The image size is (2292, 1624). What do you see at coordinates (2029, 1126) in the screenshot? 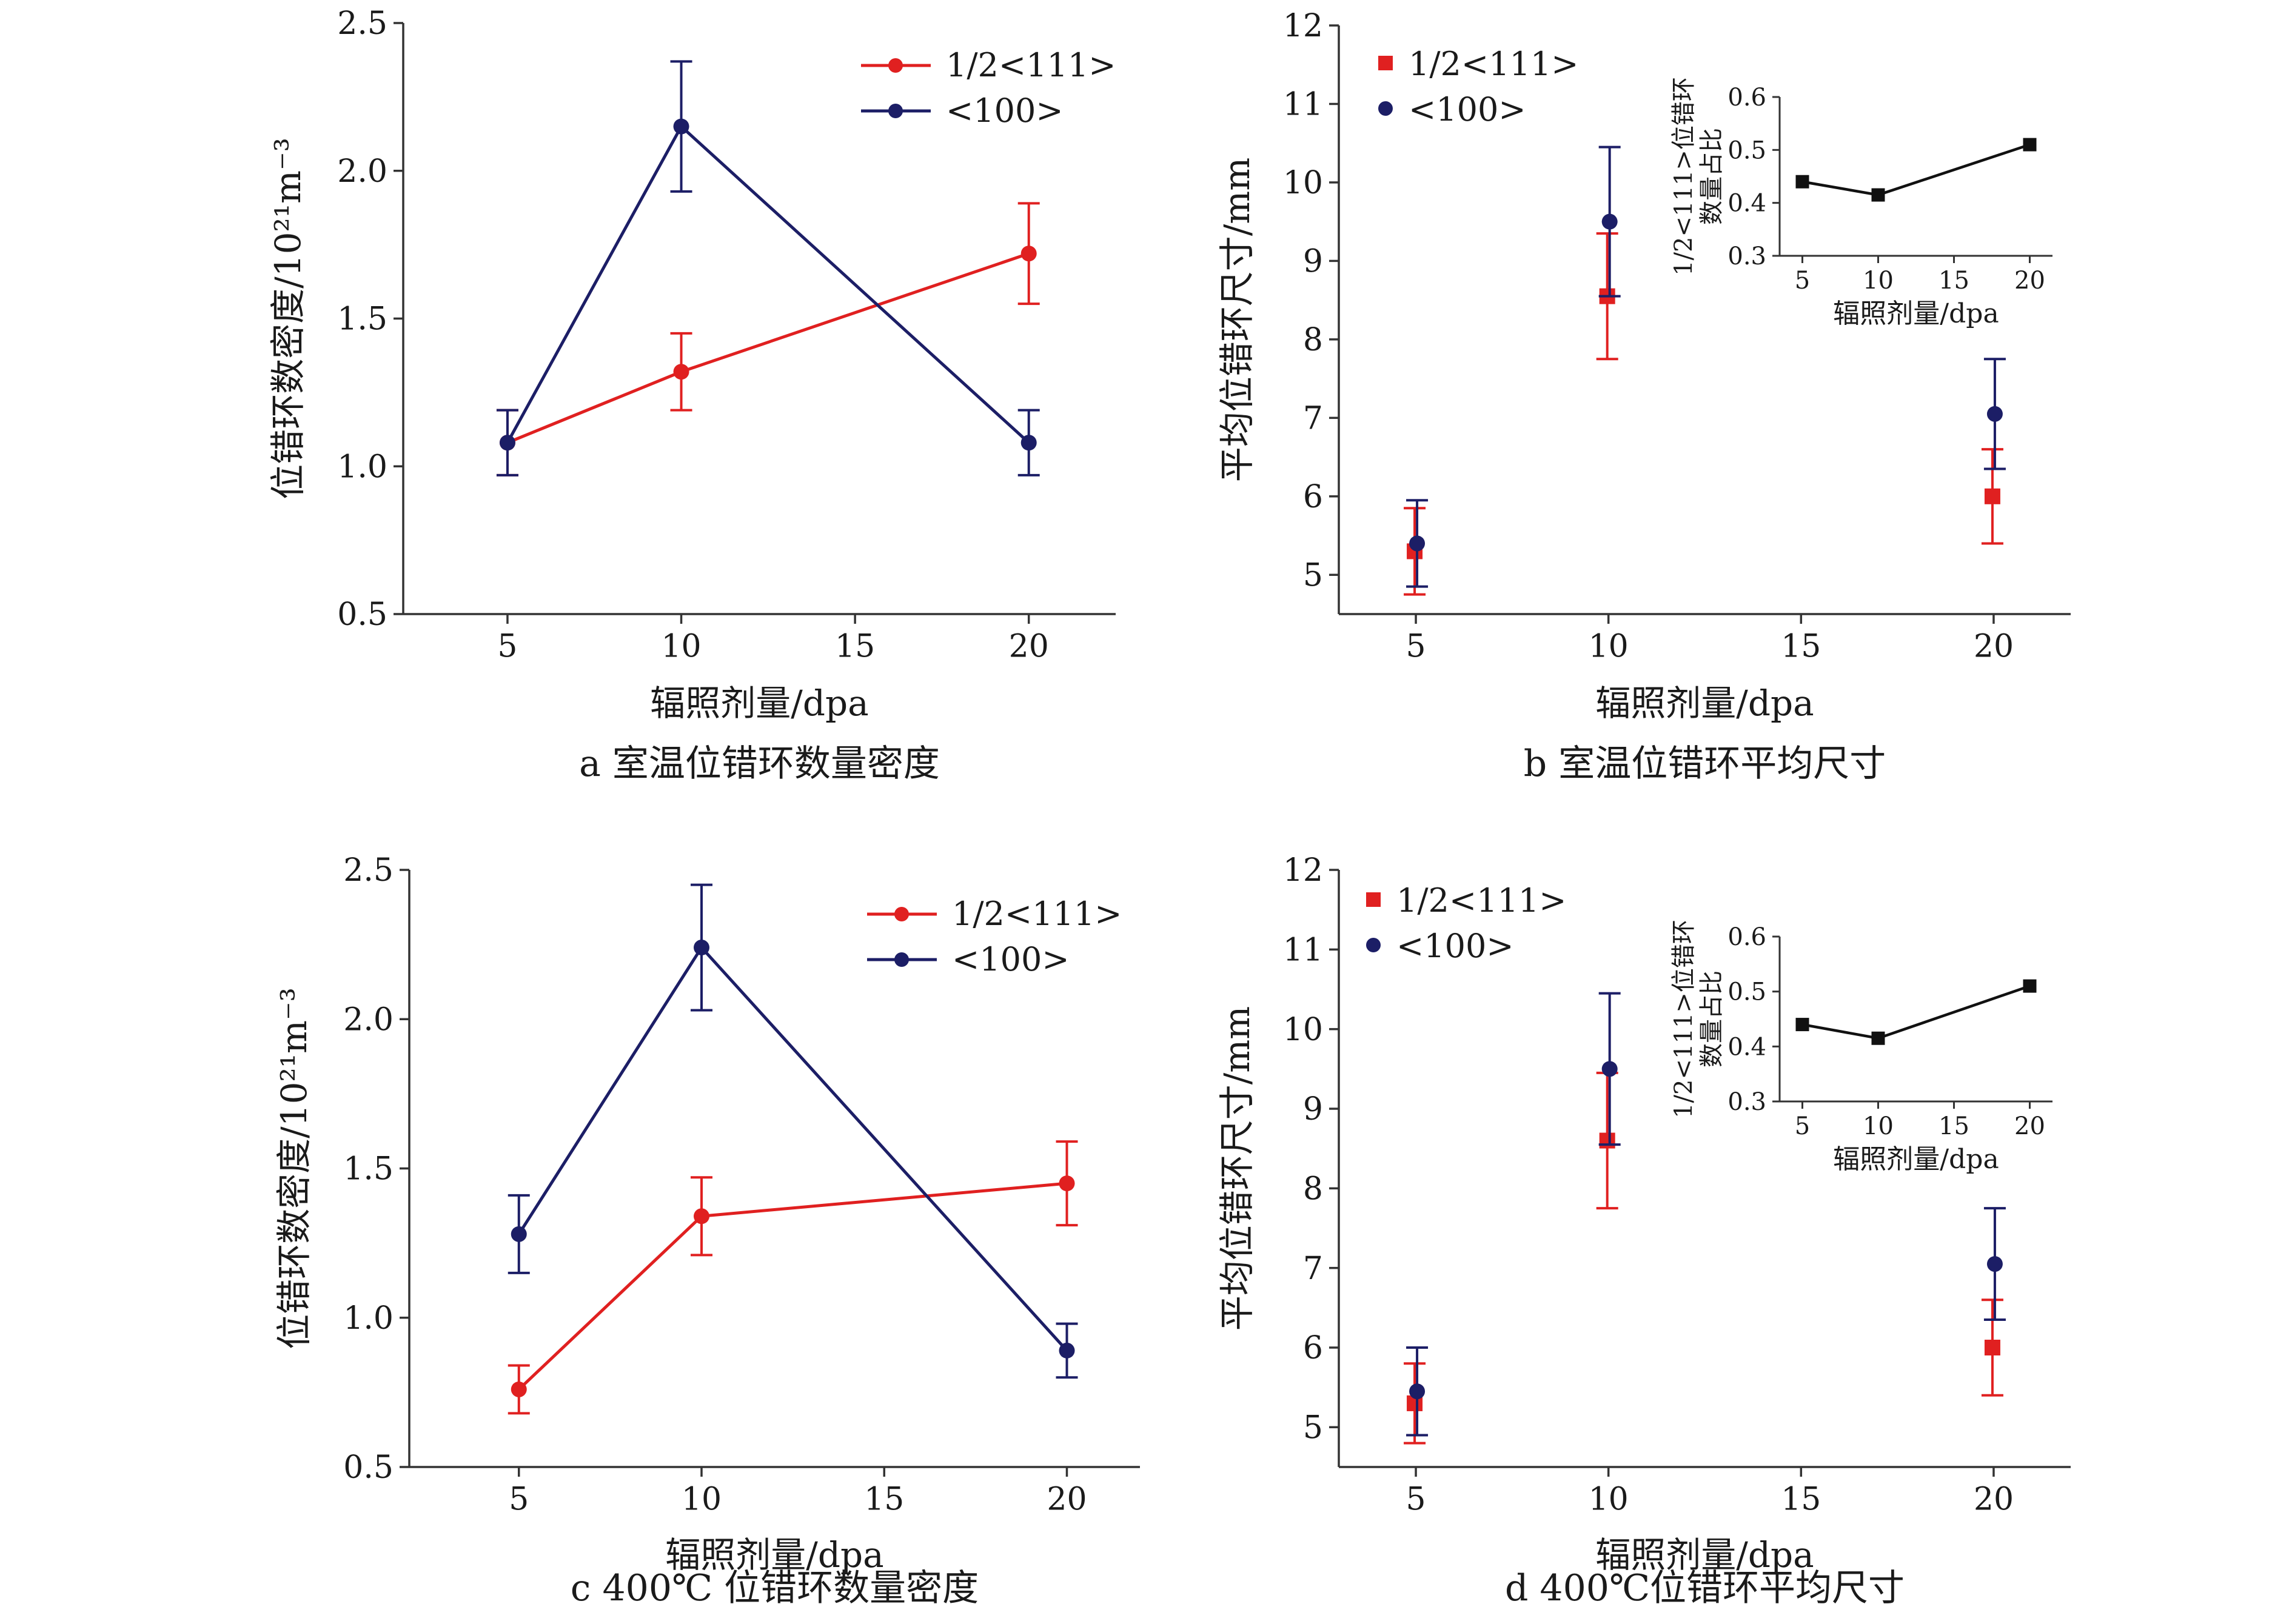
I see `inset-x-tick-label: 20` at bounding box center [2029, 1126].